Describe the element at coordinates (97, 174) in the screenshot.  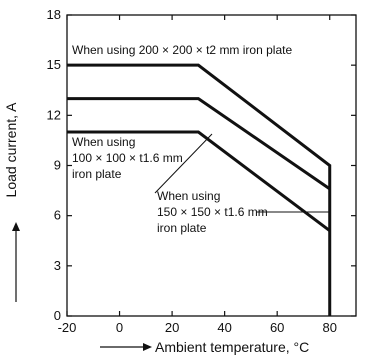
I see `annotation-left-line3: iron plate` at that location.